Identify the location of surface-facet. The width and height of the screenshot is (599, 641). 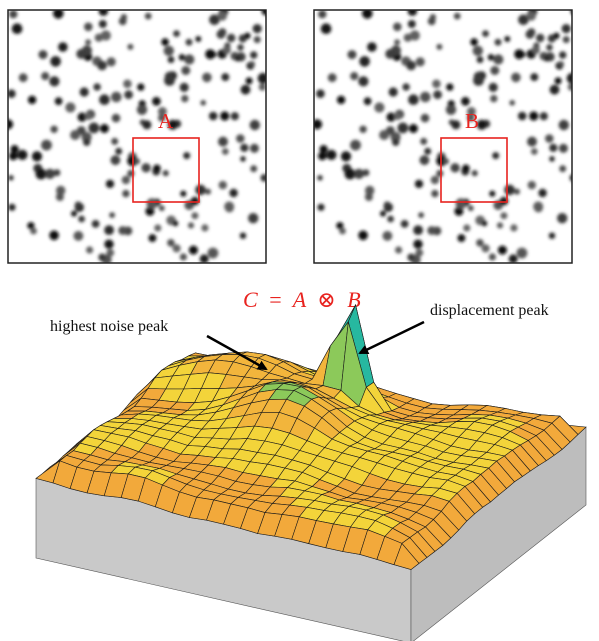
(406, 556).